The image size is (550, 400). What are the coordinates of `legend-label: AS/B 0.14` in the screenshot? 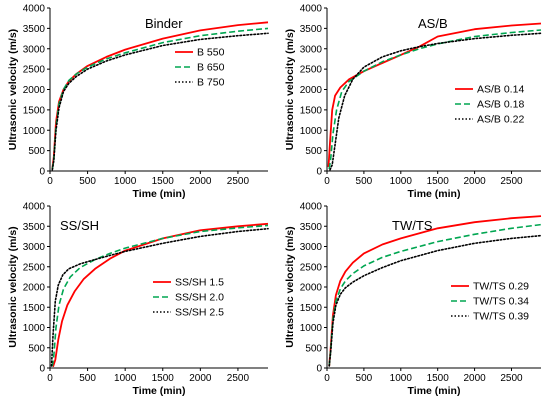 It's located at (500, 90).